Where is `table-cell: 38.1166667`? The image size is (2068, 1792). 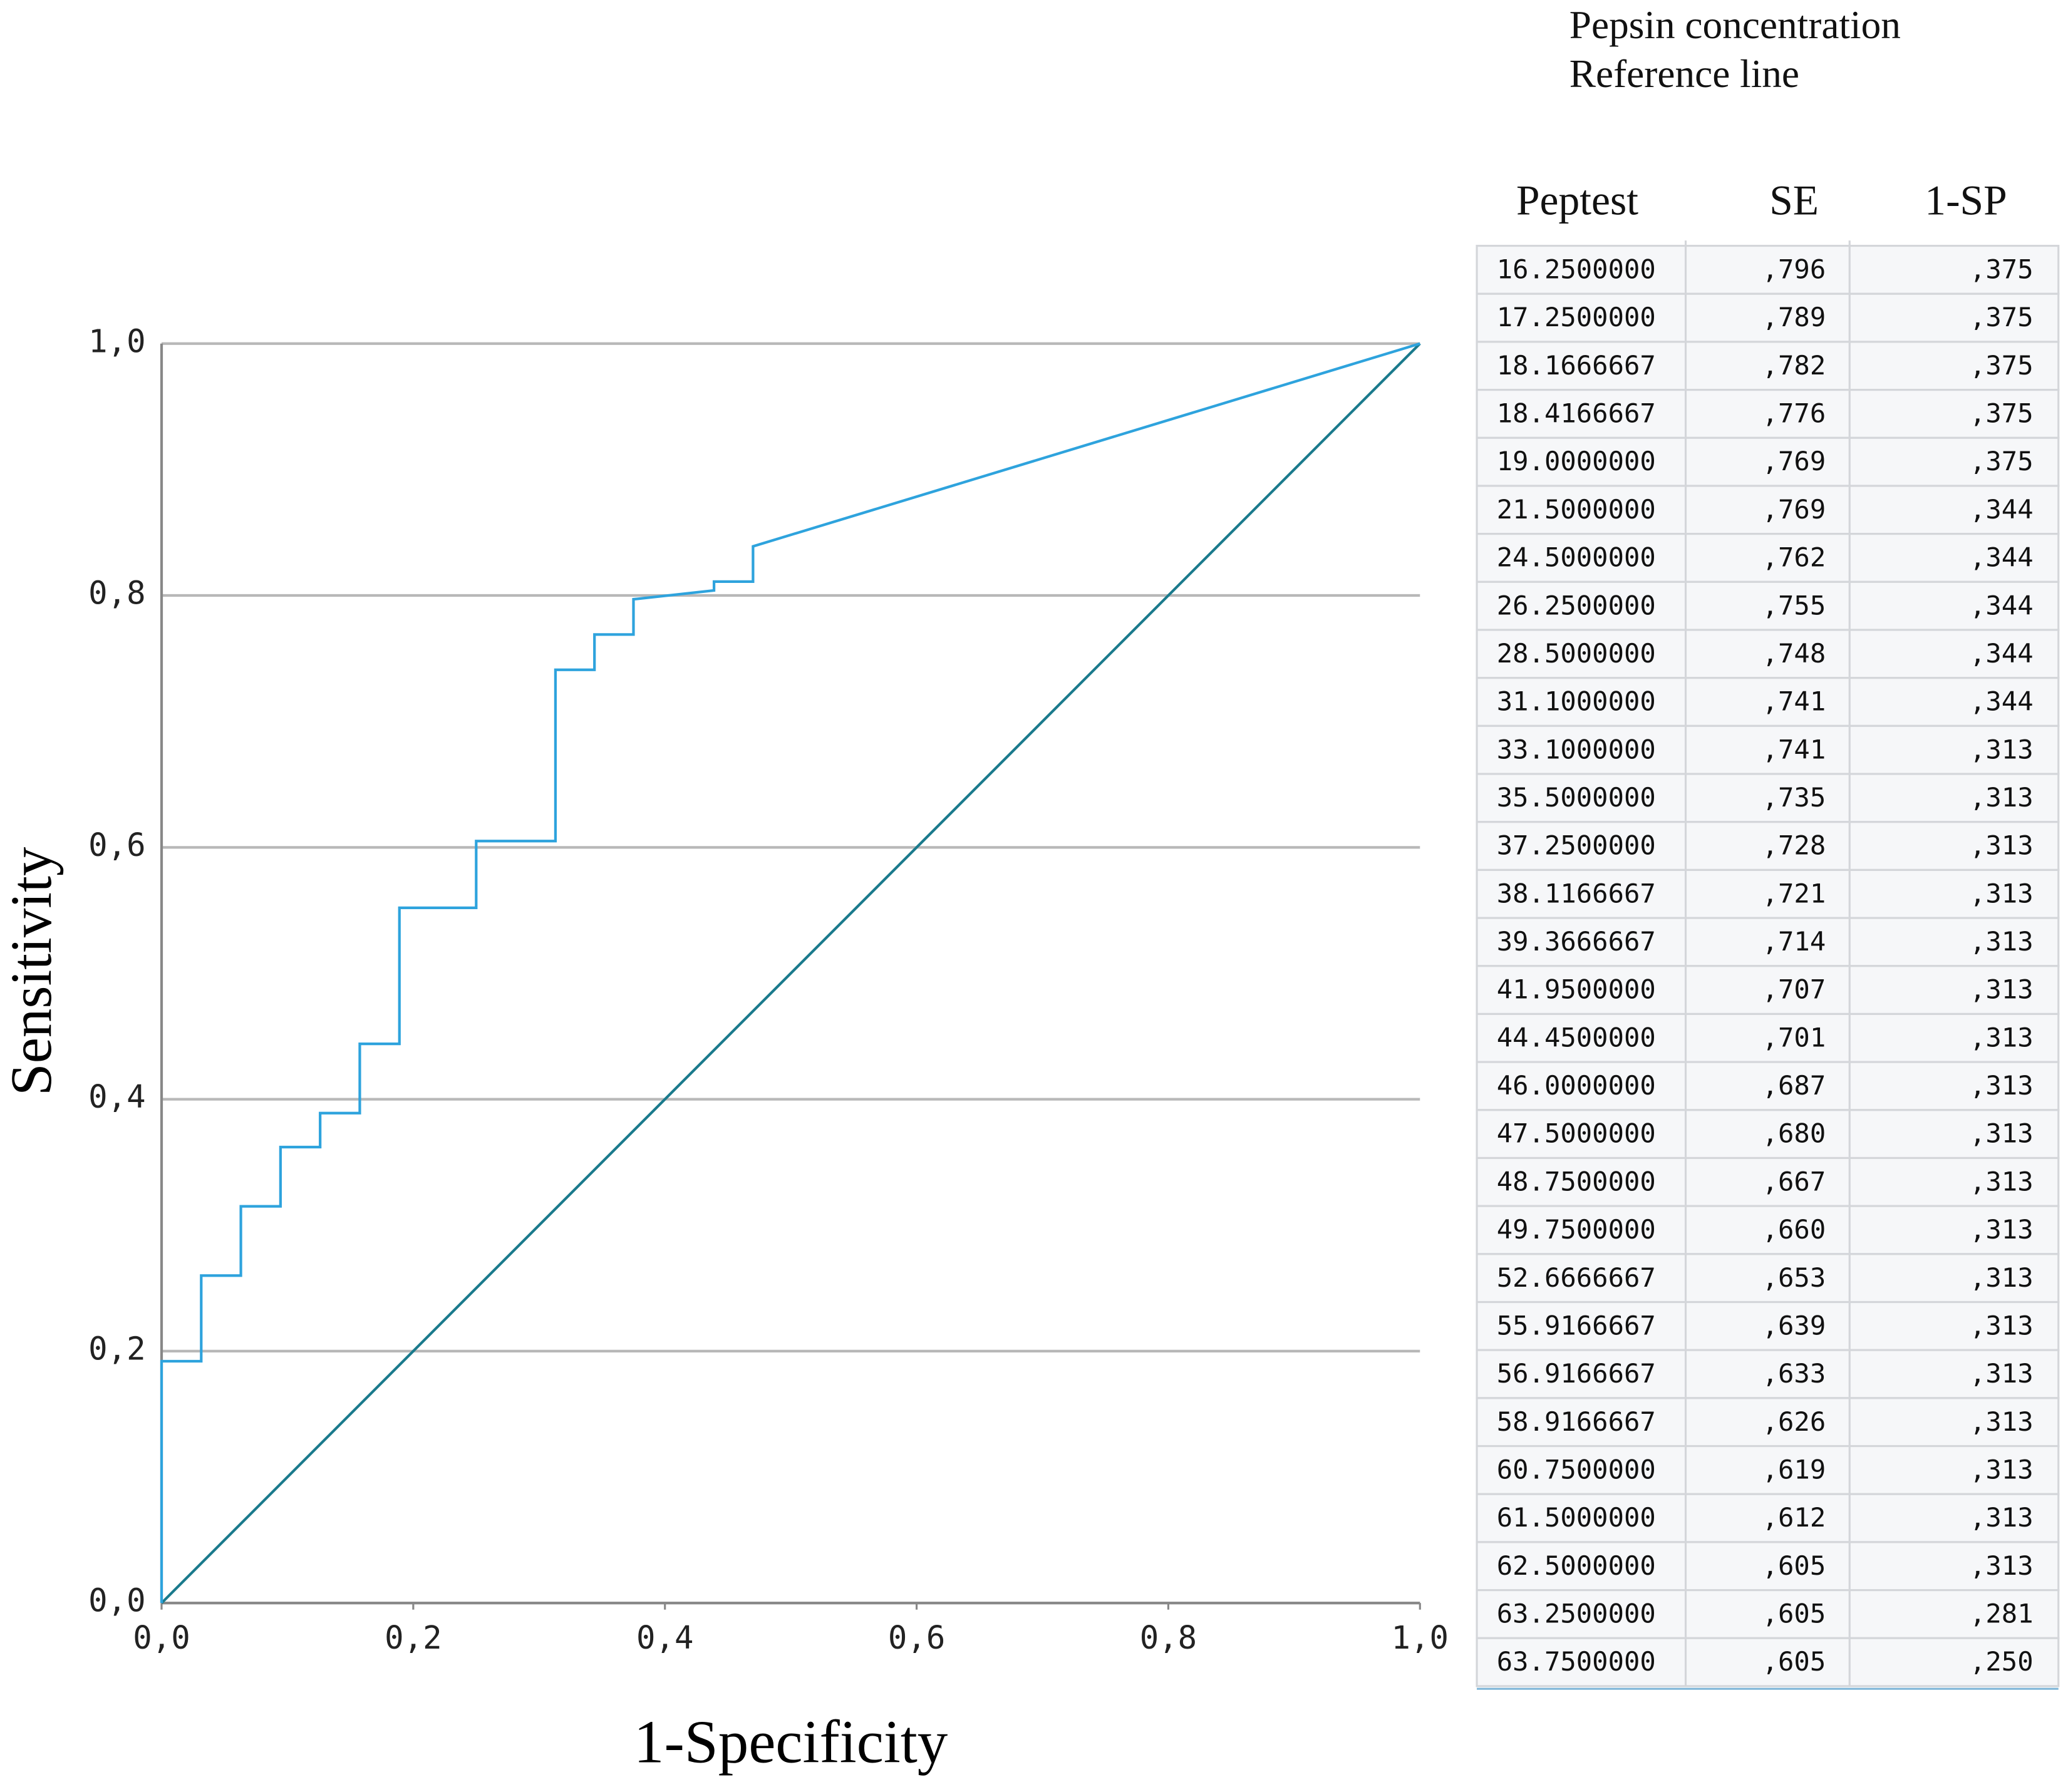
table-cell: 38.1166667 is located at coordinates (1576, 893).